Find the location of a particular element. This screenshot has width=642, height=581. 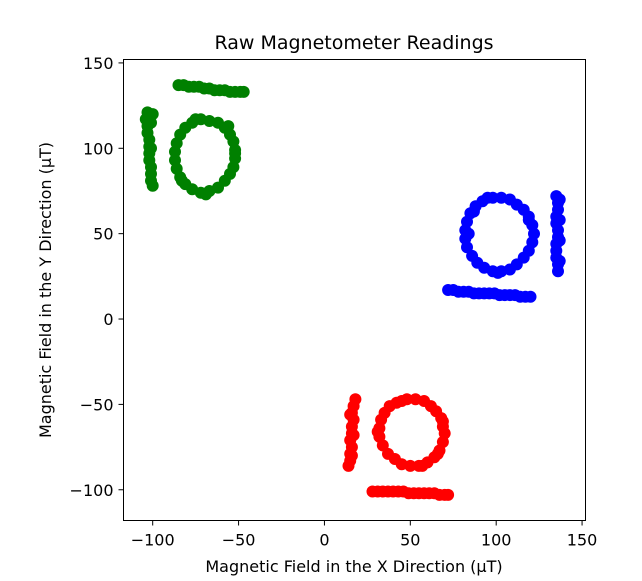

x-tick-label: −100 is located at coordinates (153, 540).